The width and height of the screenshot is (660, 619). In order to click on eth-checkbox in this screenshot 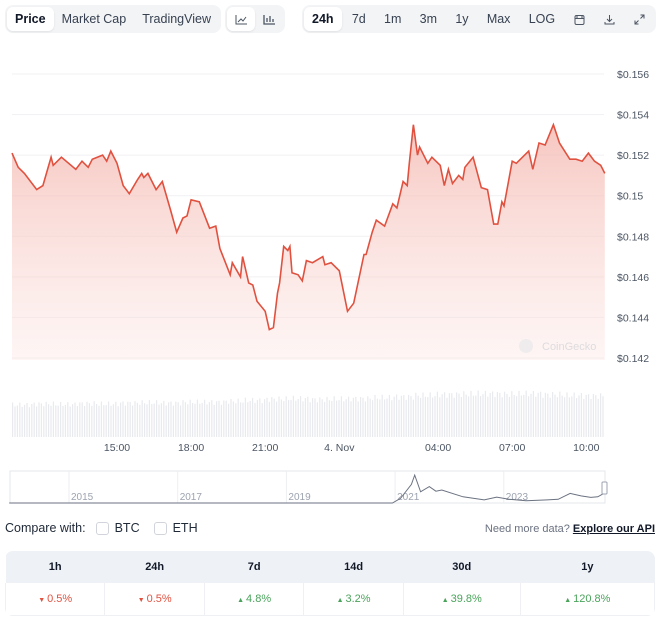, I will do `click(160, 528)`.